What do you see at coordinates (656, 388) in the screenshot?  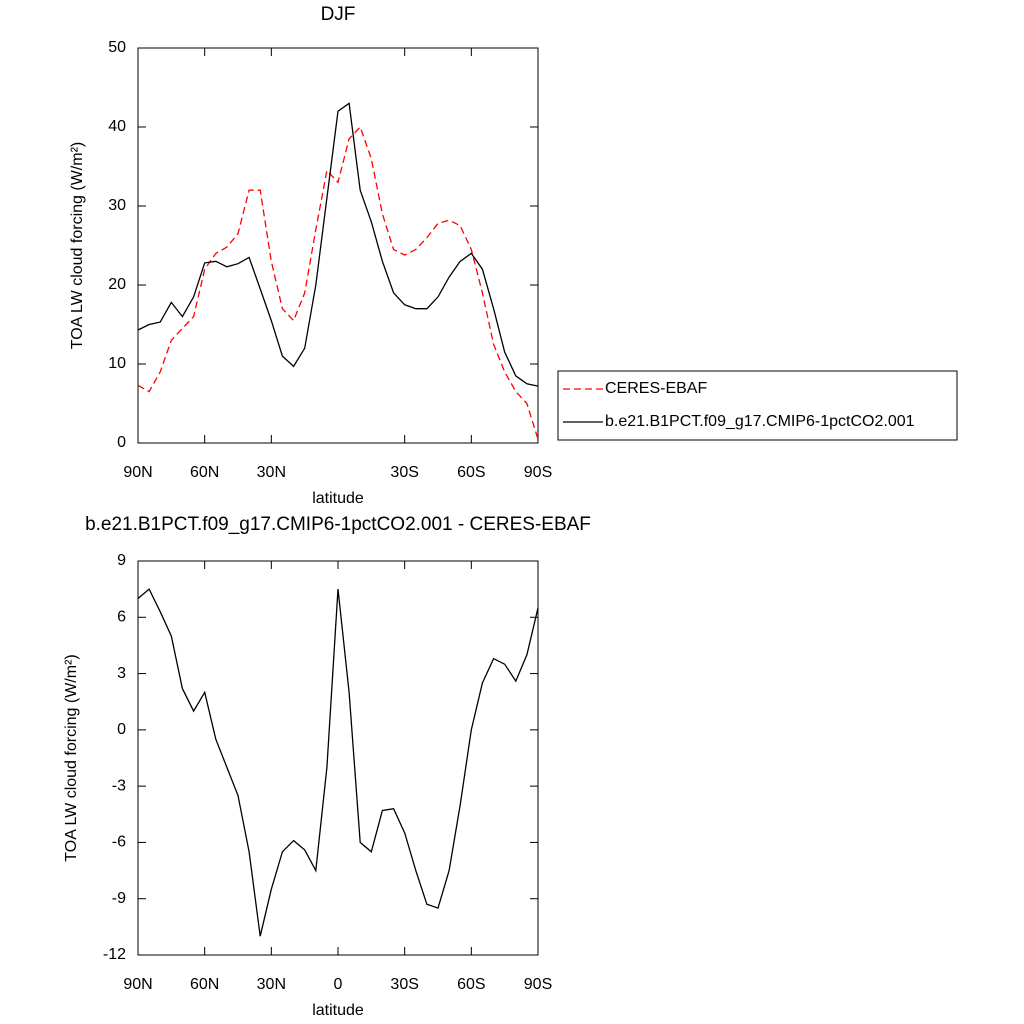 I see `legend-label: CERES-EBAF` at bounding box center [656, 388].